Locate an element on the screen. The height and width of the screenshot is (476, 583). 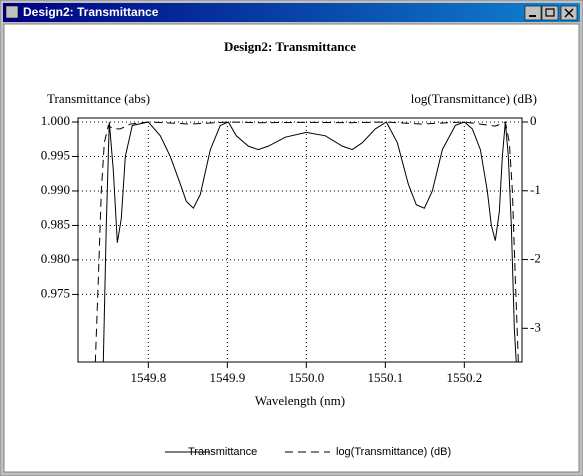
y2-tick-label: 0 is located at coordinates (533, 120).